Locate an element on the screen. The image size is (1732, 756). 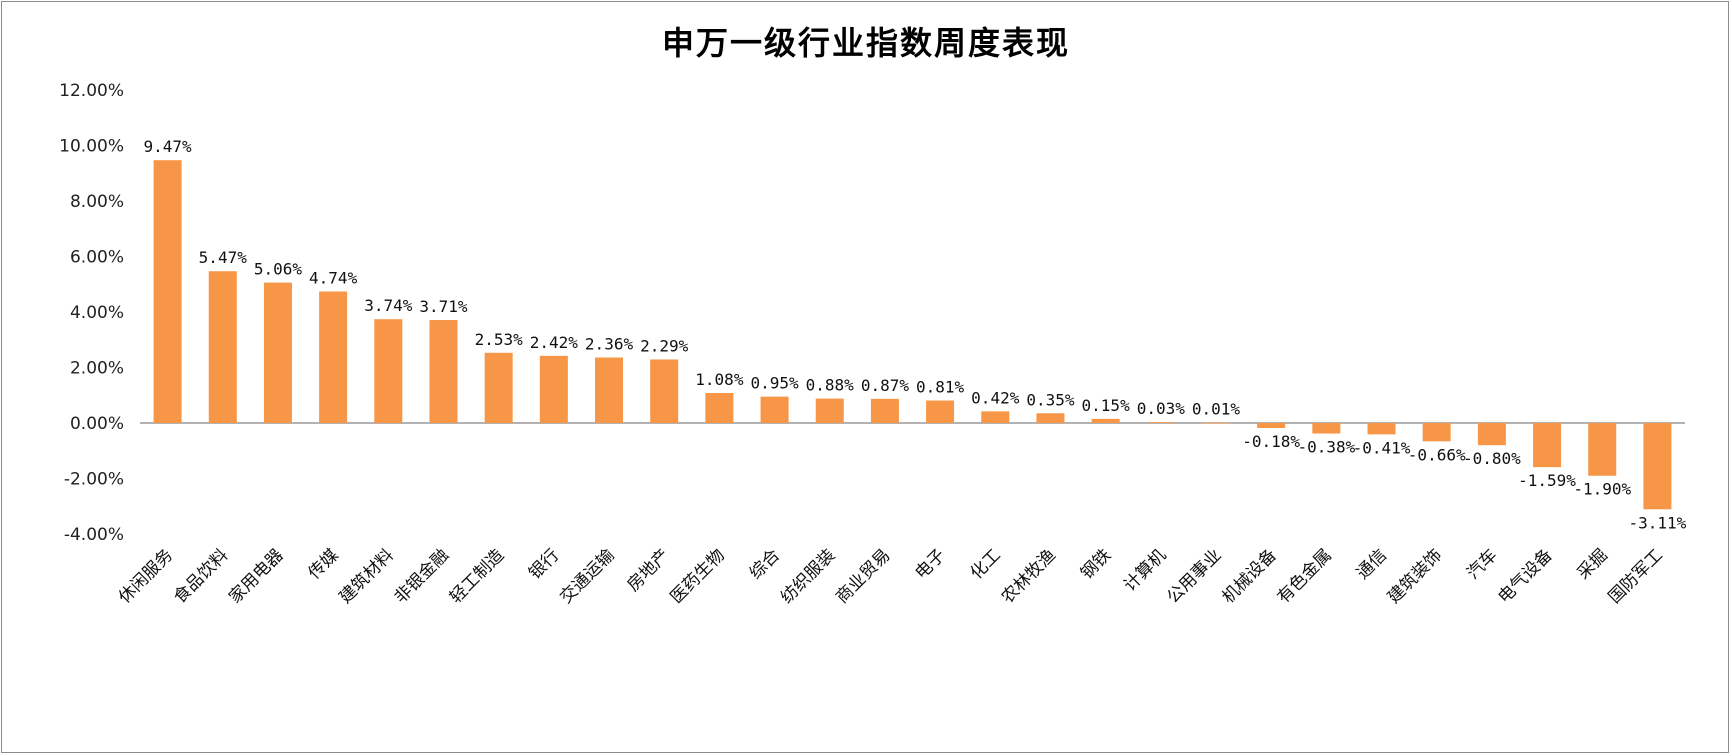
category-label: 商业贸易 is located at coordinates (863, 576).